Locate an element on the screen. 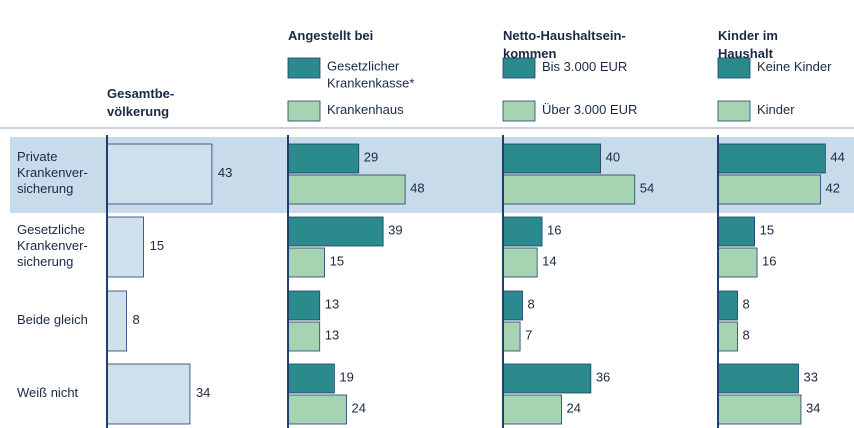 The width and height of the screenshot is (854, 428). value-label: 7 is located at coordinates (528, 335).